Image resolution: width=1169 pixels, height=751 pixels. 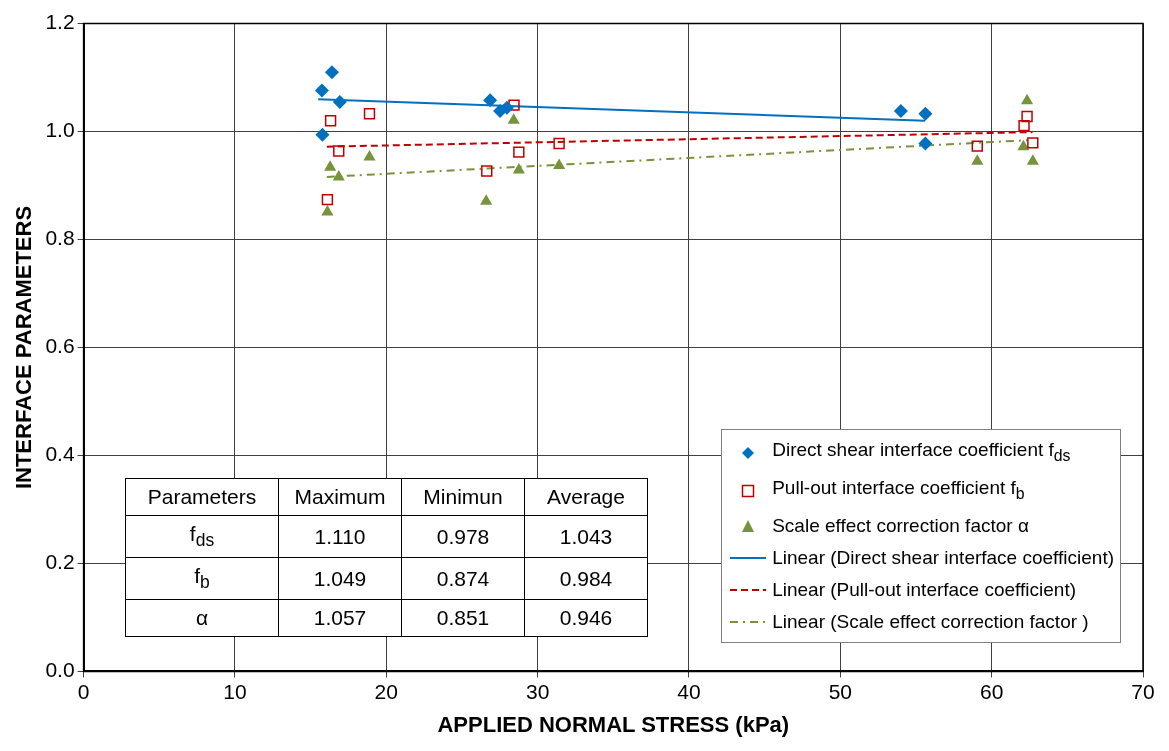 What do you see at coordinates (463, 578) in the screenshot?
I see `annotation: 0.874` at bounding box center [463, 578].